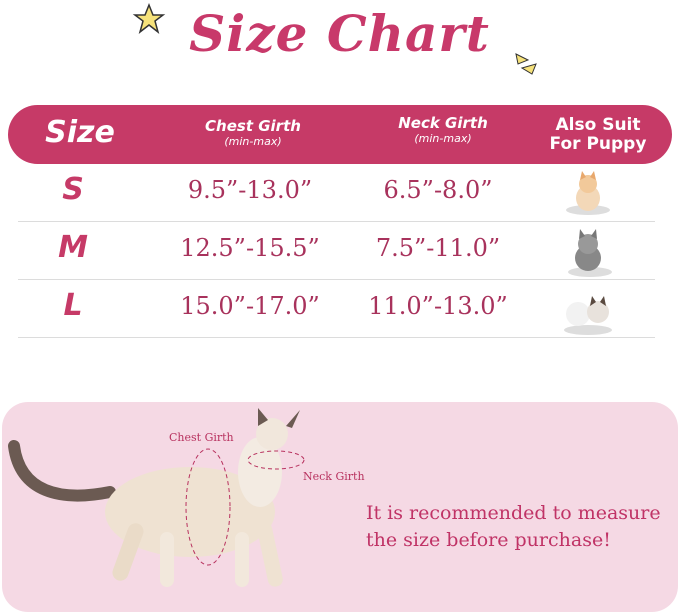 Image resolution: width=679 pixels, height=614 pixels. What do you see at coordinates (588, 315) in the screenshot?
I see `puppy-and-cat-image` at bounding box center [588, 315].